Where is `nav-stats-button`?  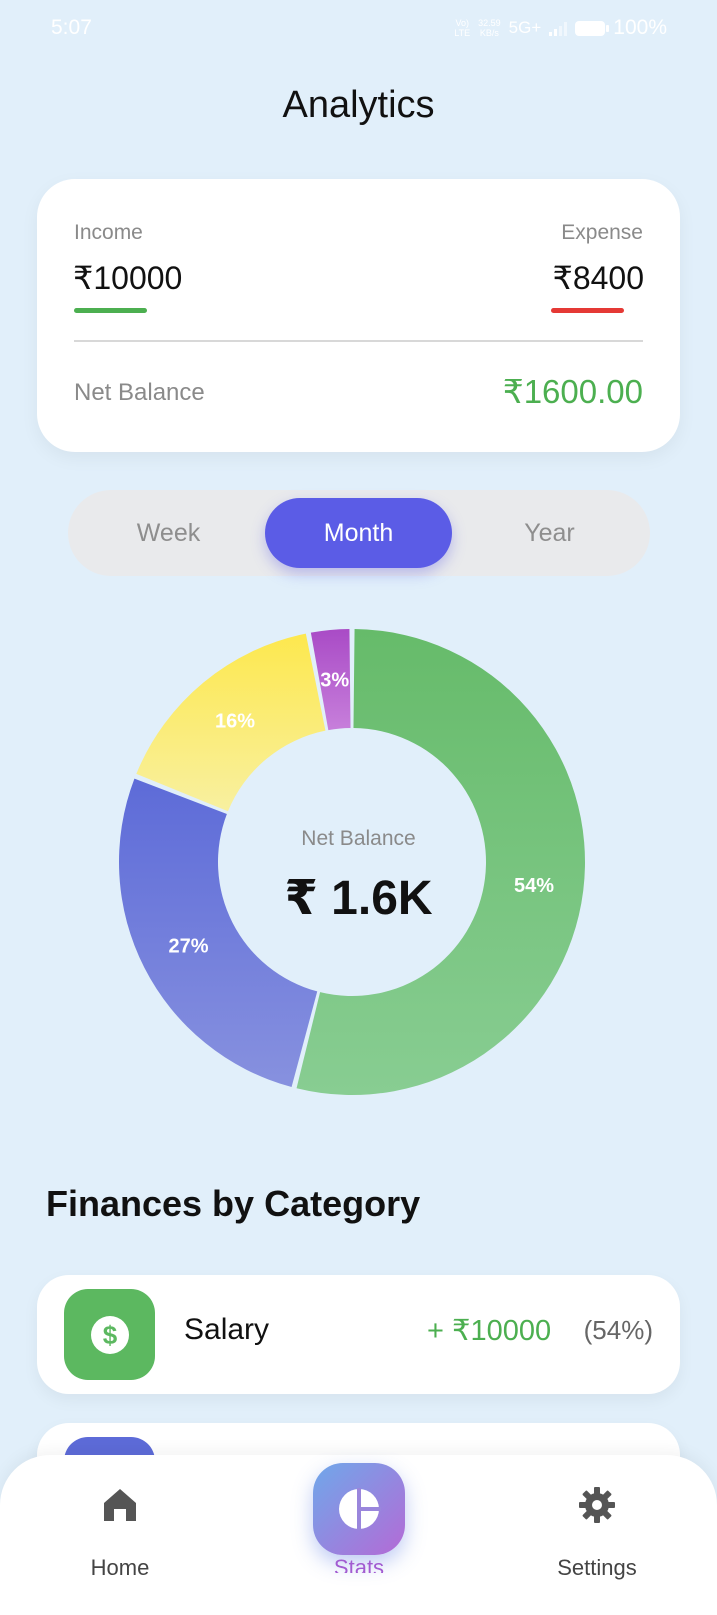
nav-stats-button is located at coordinates (359, 1509).